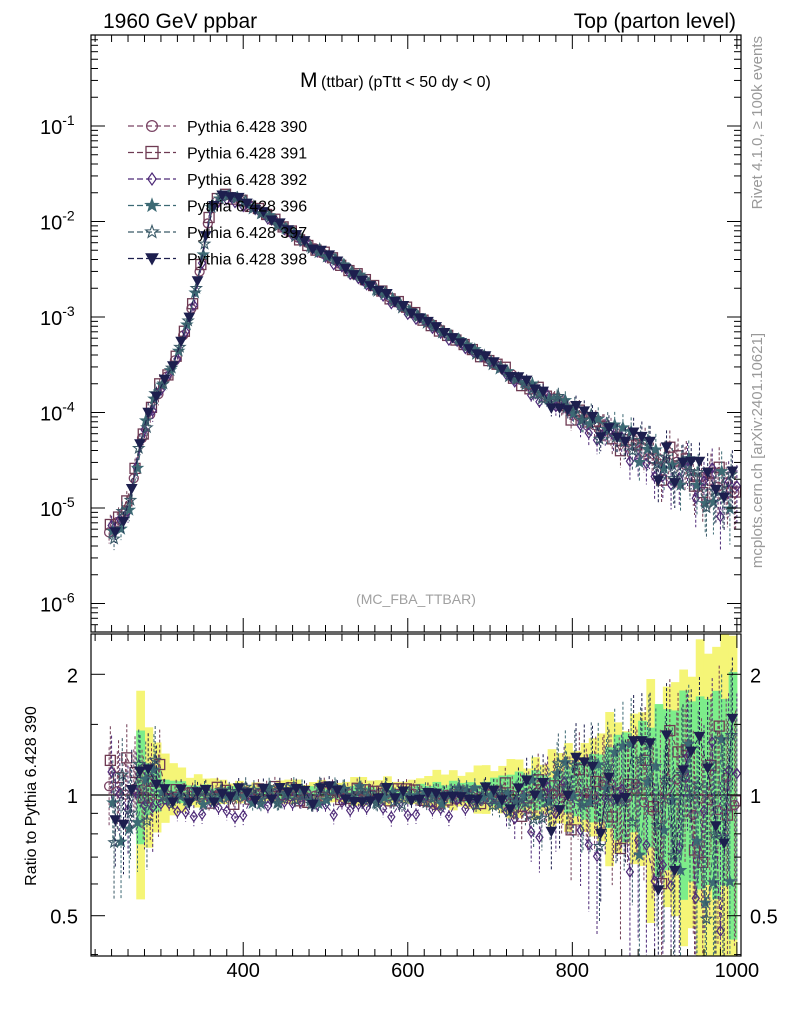  Describe the element at coordinates (152, 205) in the screenshot. I see `legend-marker` at that location.